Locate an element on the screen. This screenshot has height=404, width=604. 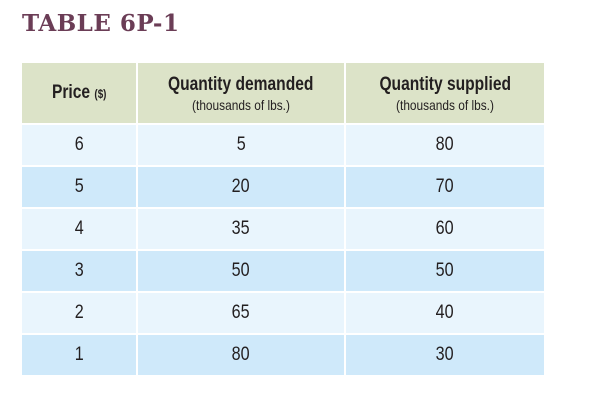
table-row: 2 65 40 is located at coordinates (283, 313).